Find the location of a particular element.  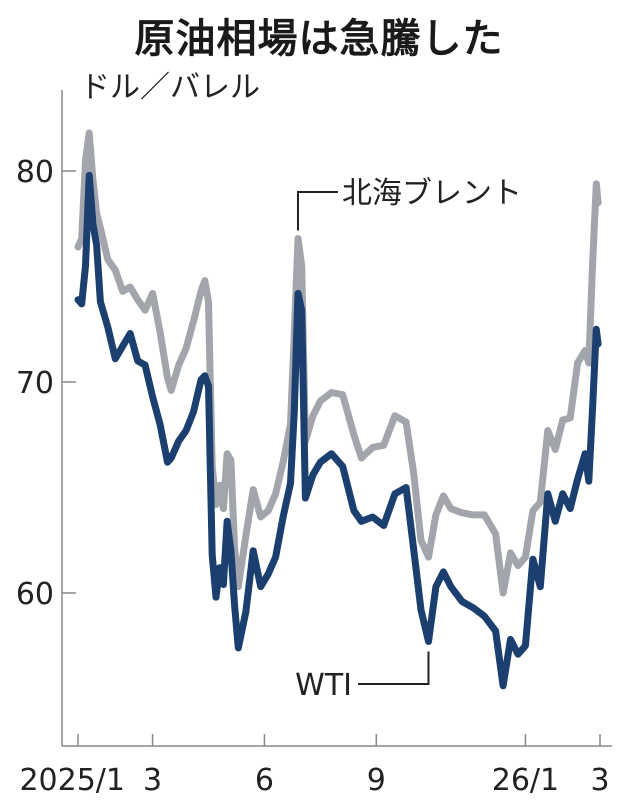

x-tick-label-2: 6 is located at coordinates (264, 780).